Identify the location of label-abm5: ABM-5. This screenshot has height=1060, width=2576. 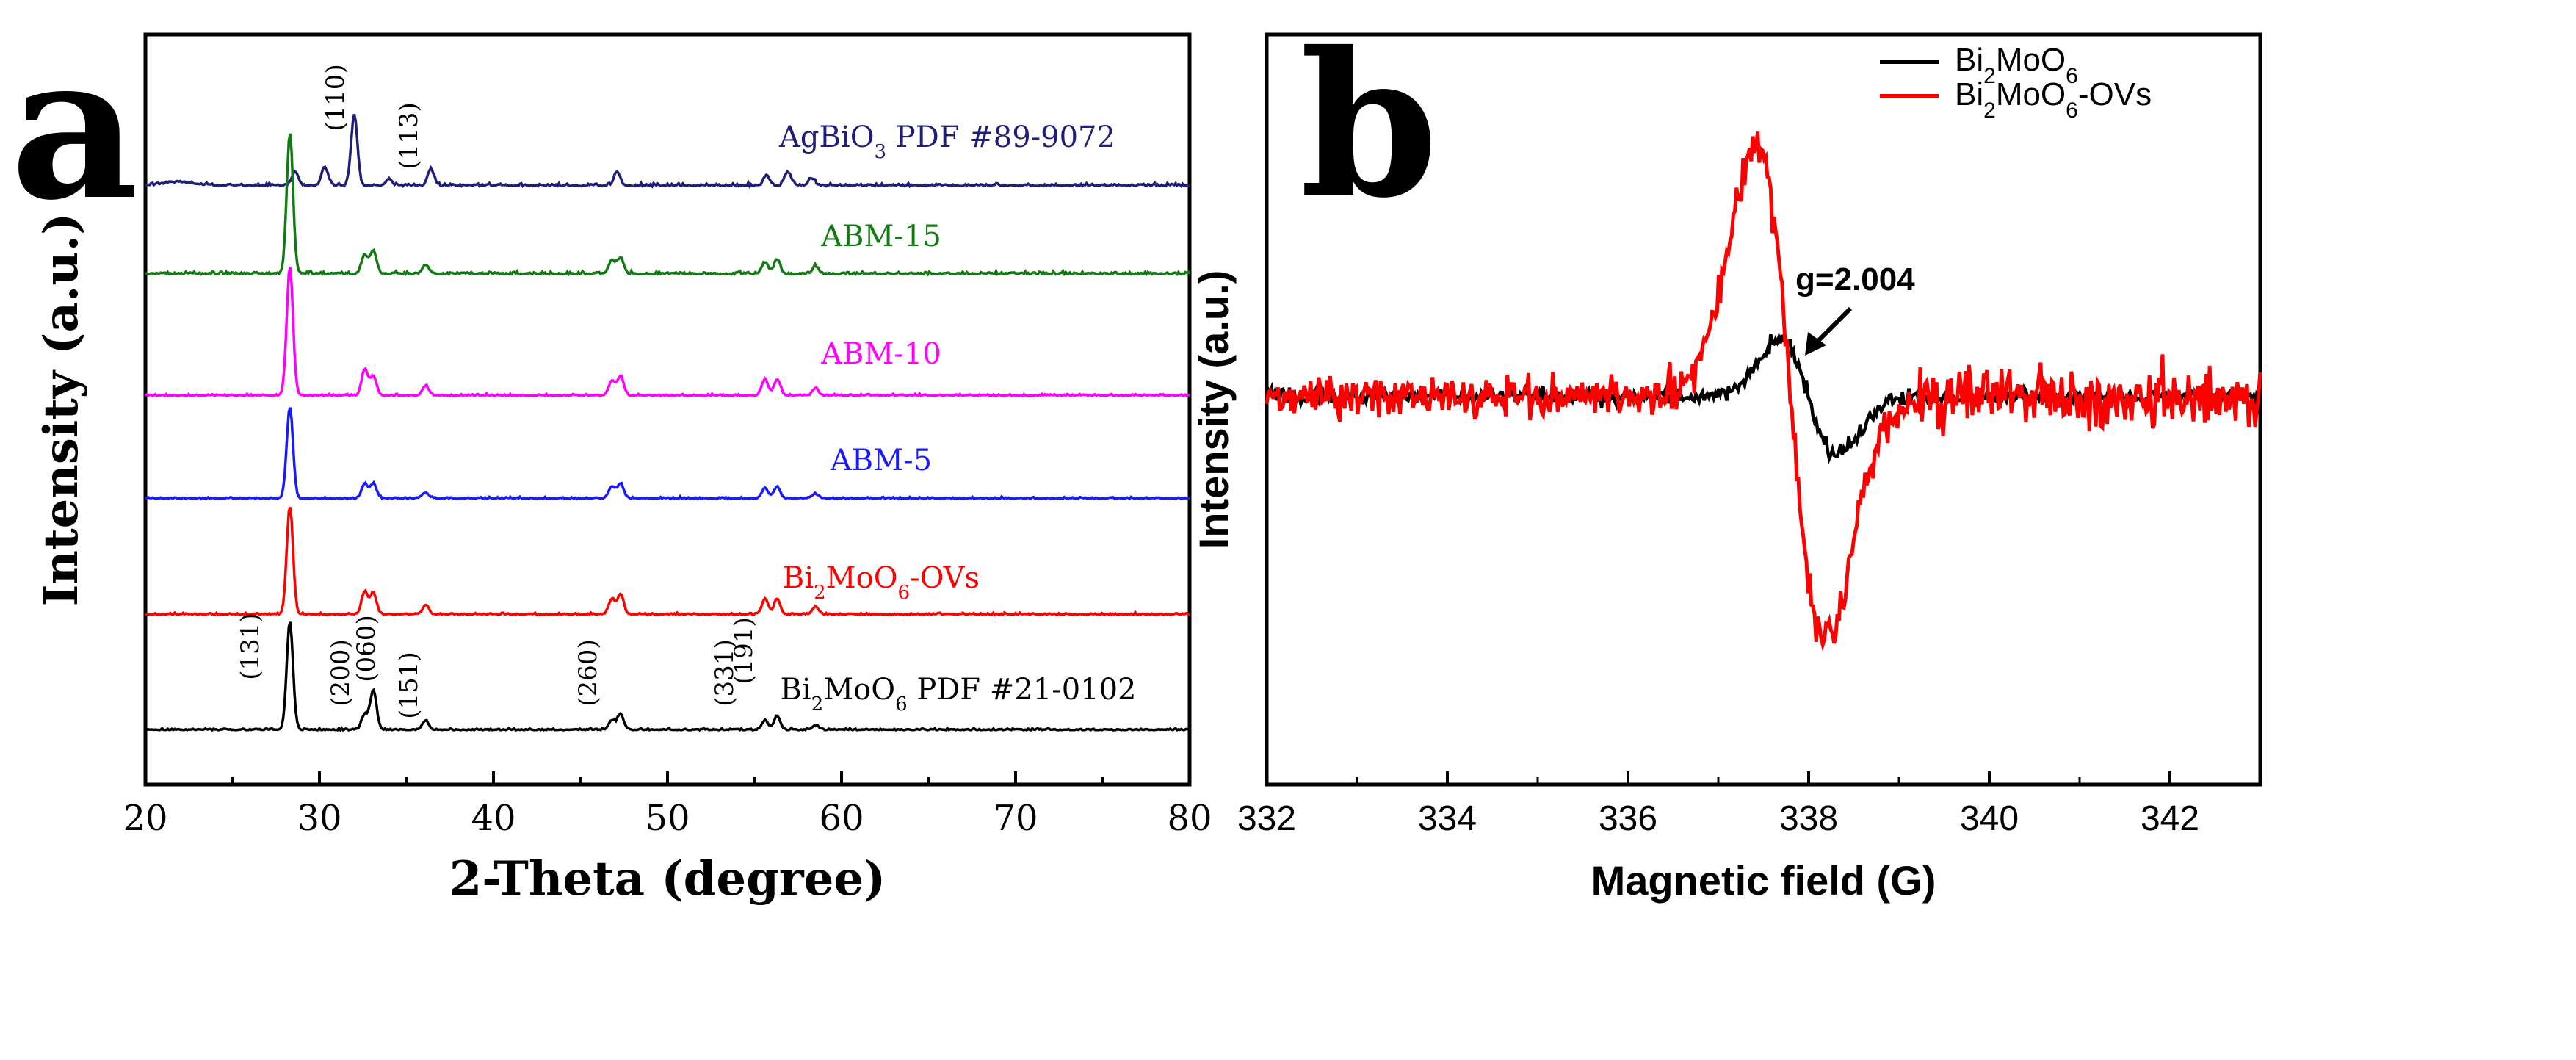
(881, 460).